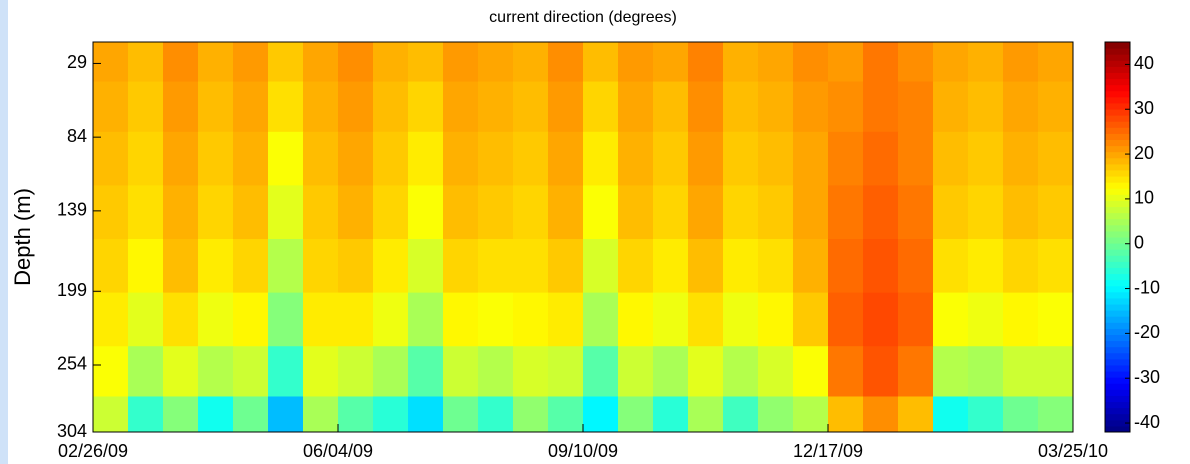 This screenshot has width=1190, height=464. What do you see at coordinates (828, 451) in the screenshot?
I see `x-tick-label: 12/17/09` at bounding box center [828, 451].